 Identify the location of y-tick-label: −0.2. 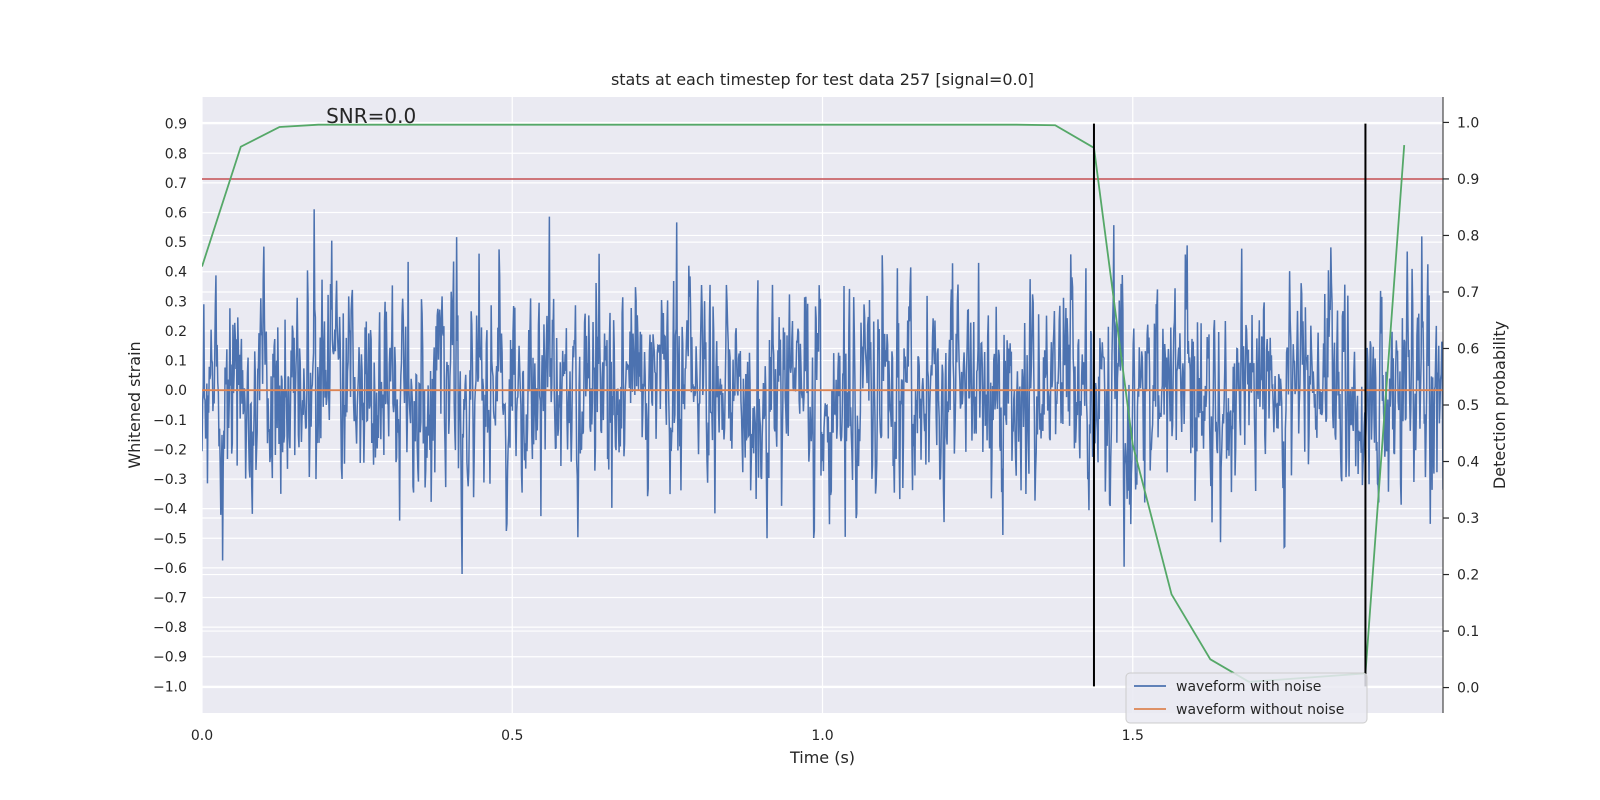
(170, 450).